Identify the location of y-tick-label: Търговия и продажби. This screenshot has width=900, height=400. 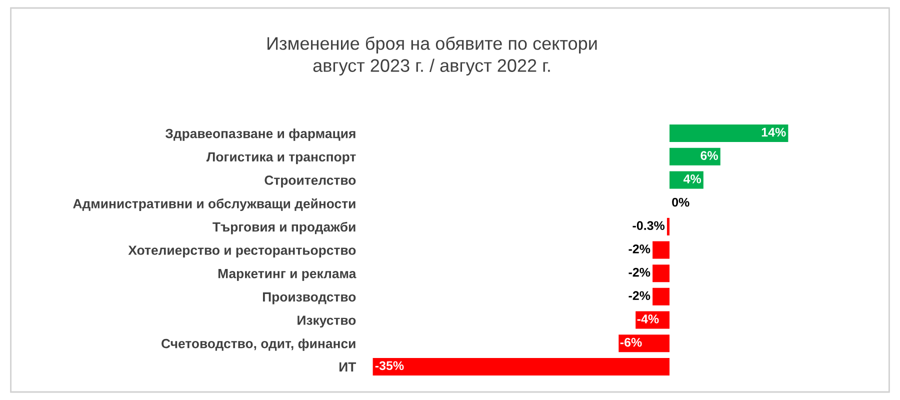
(284, 228).